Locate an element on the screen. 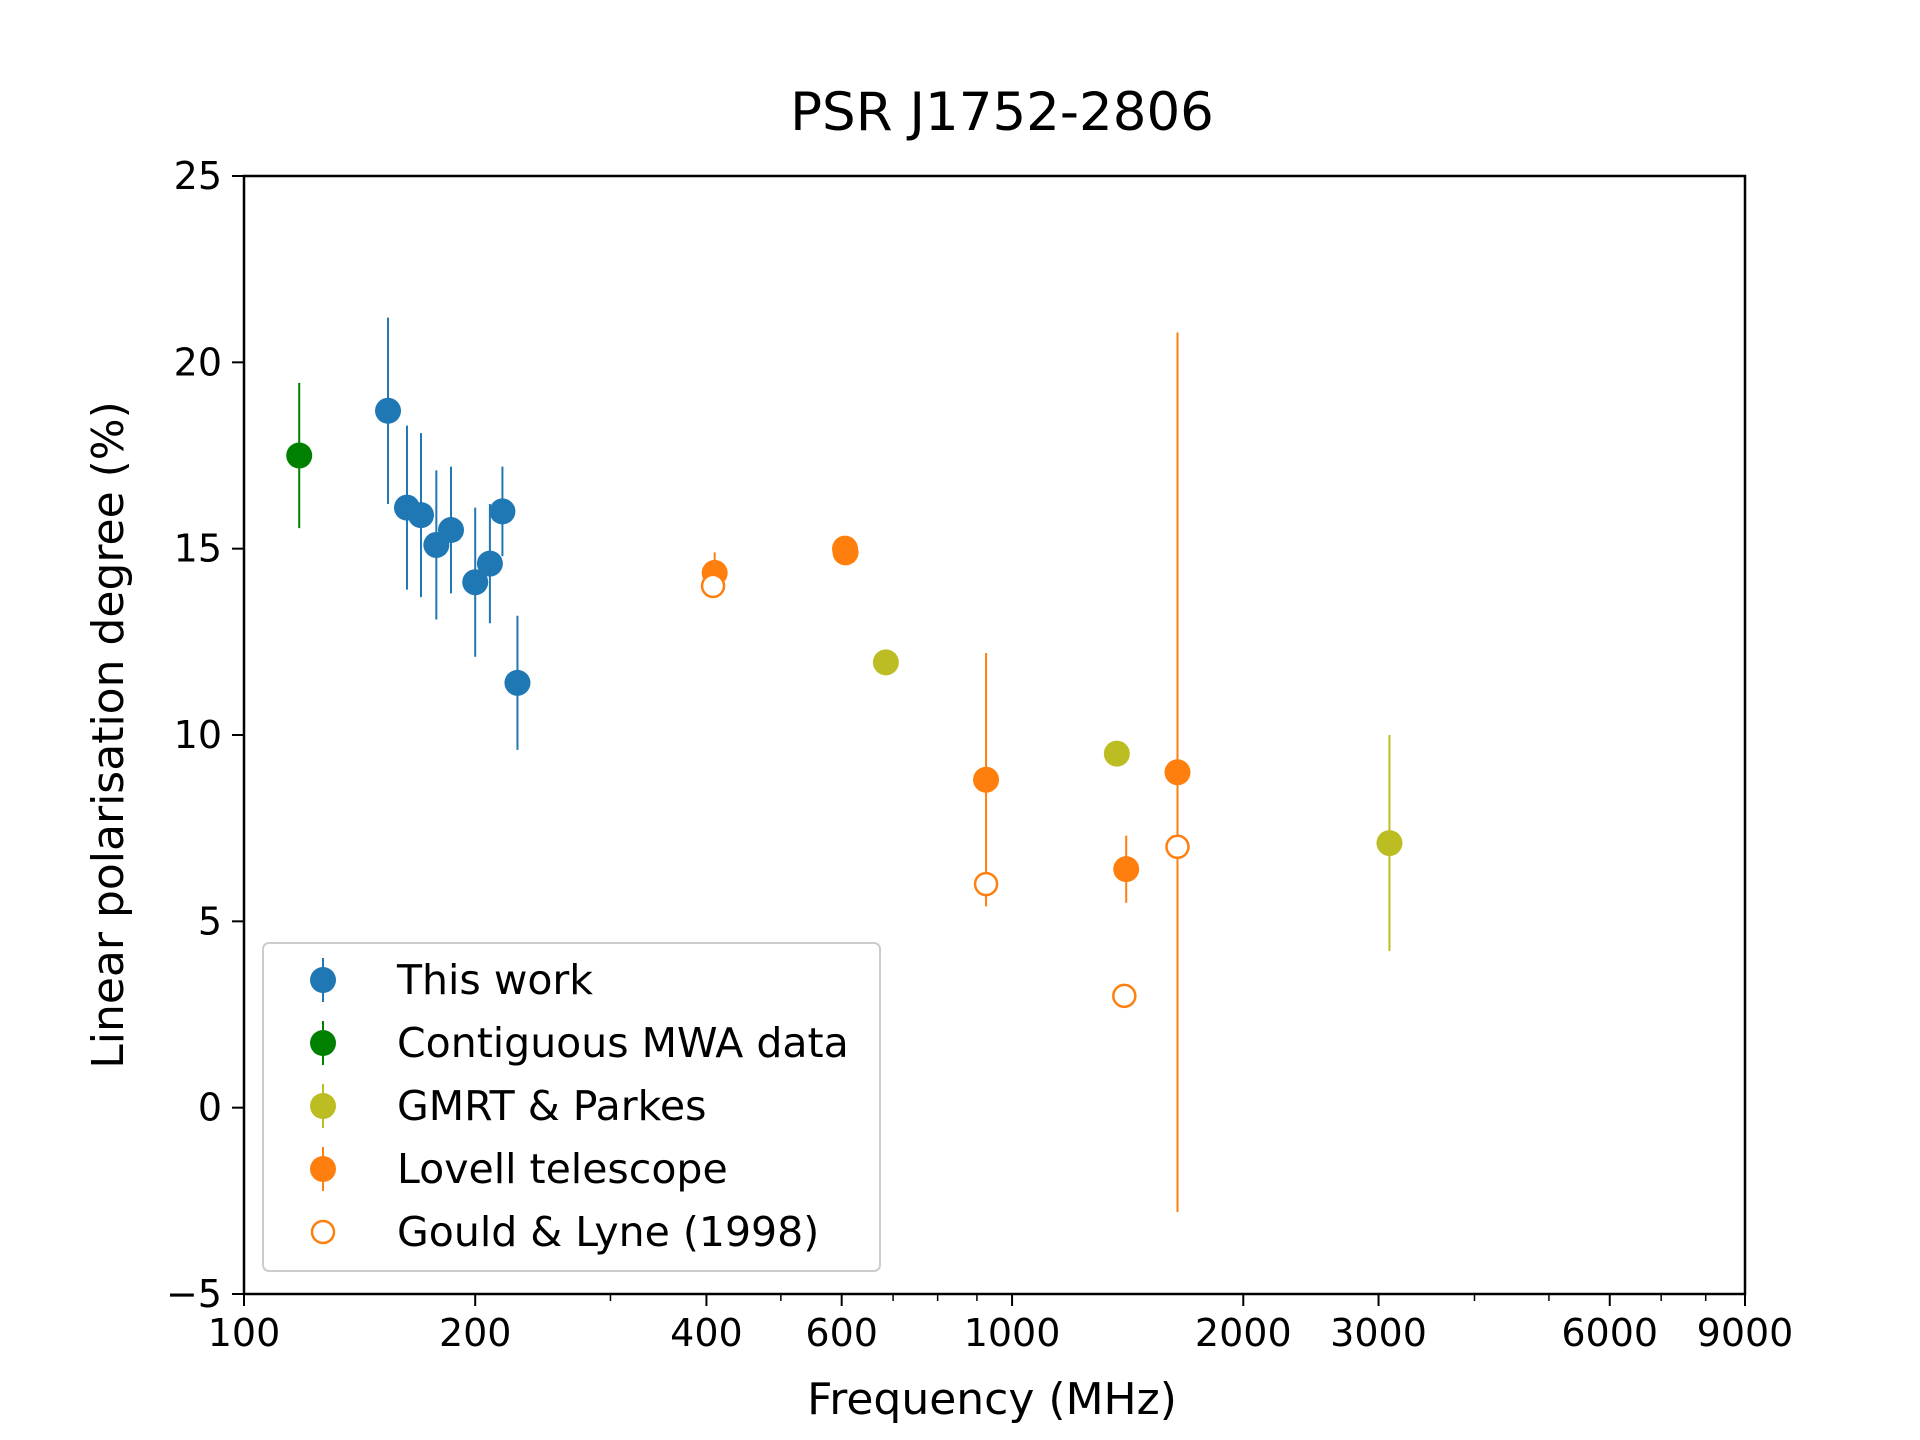 The height and width of the screenshot is (1440, 1920). y-tick-label: 5 is located at coordinates (210, 921).